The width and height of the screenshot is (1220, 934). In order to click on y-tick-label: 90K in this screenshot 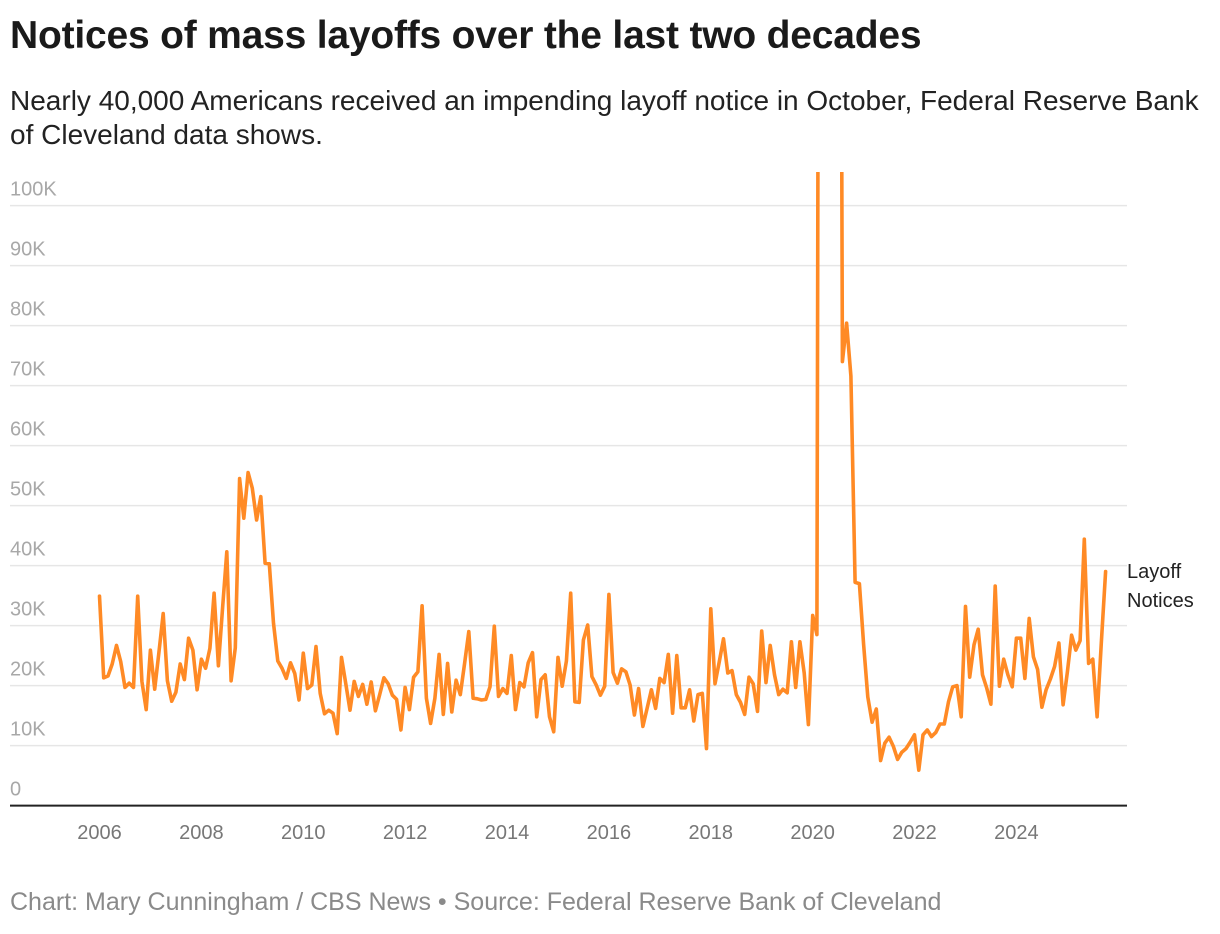, I will do `click(28, 250)`.